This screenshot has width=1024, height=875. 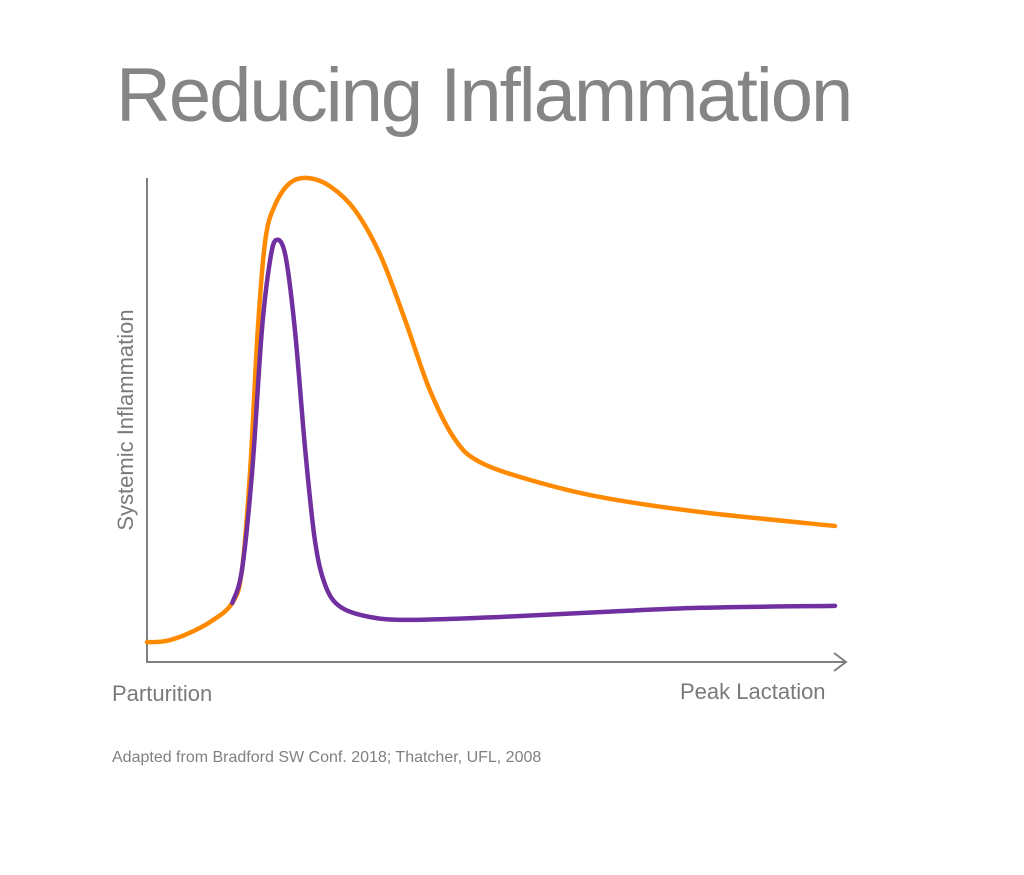 I want to click on x-axis-arrowhead, so click(x=840, y=662).